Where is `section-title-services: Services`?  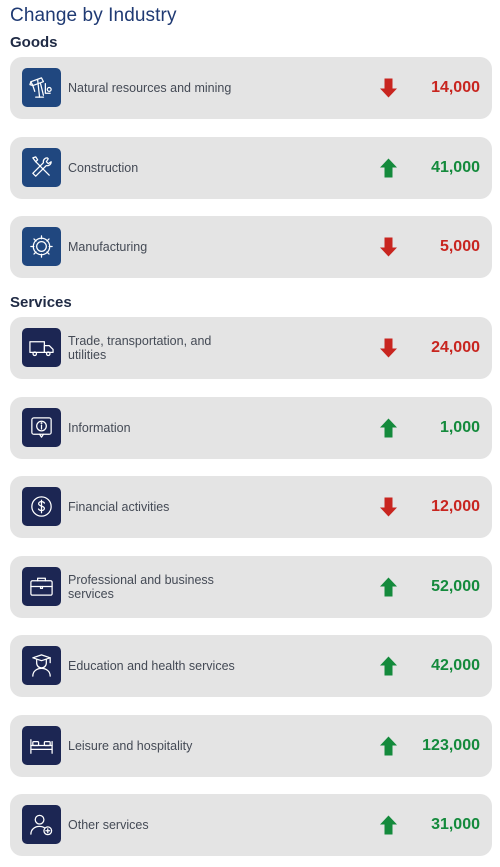
section-title-services: Services is located at coordinates (41, 302).